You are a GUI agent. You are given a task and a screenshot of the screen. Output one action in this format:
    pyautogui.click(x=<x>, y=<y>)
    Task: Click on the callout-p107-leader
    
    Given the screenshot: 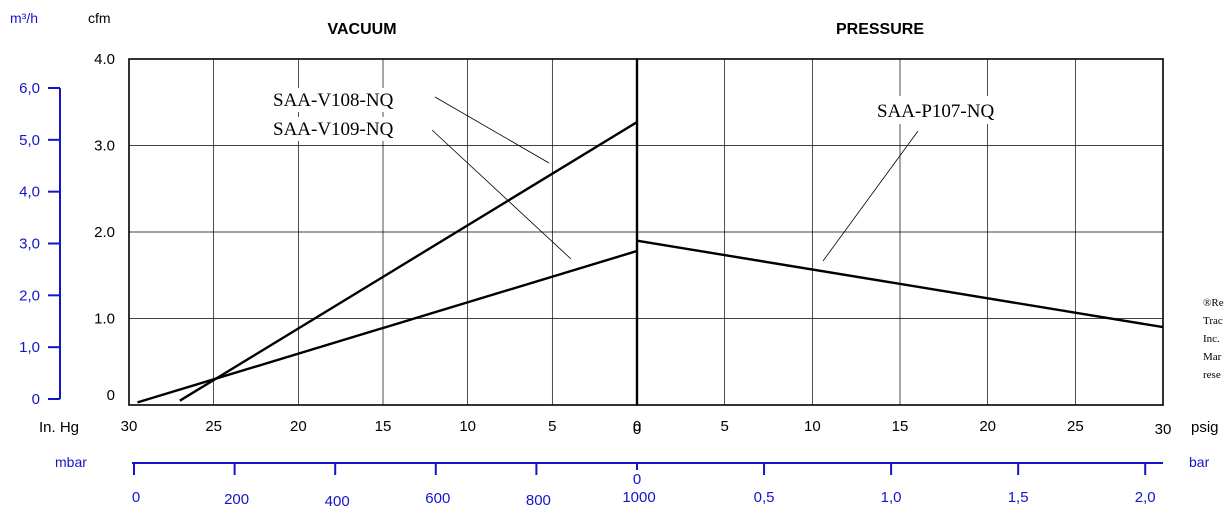 What is the action you would take?
    pyautogui.click(x=870, y=196)
    